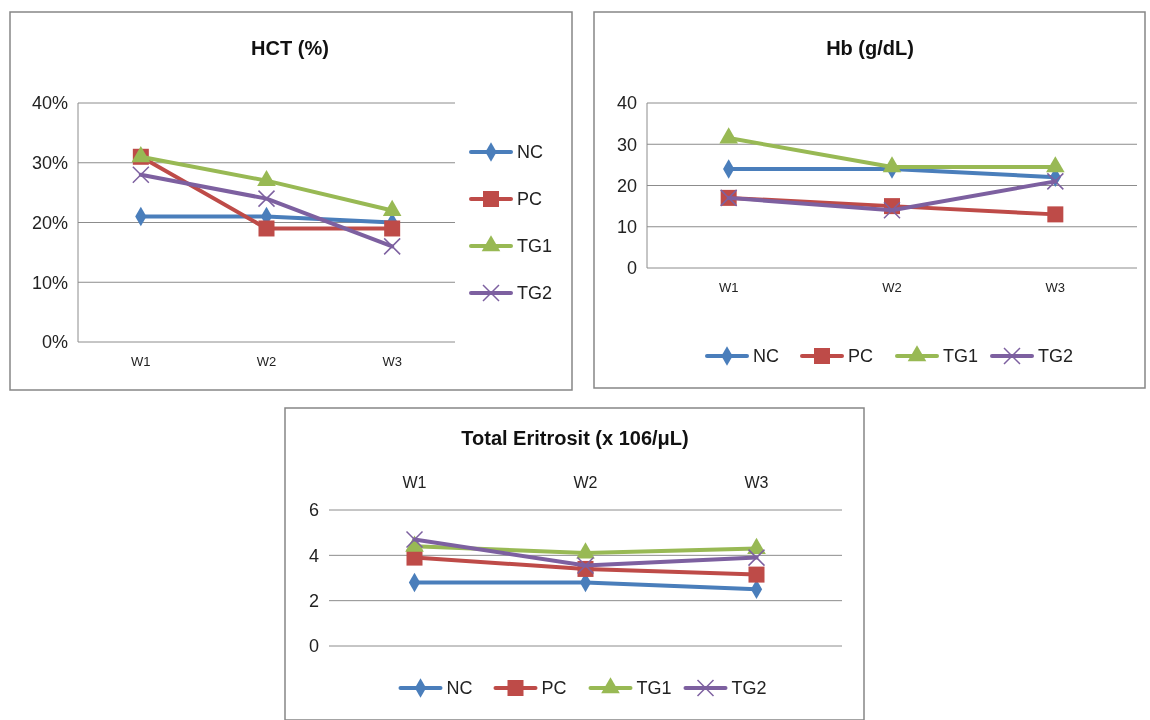 The width and height of the screenshot is (1150, 720). What do you see at coordinates (290, 48) in the screenshot?
I see `chart-title: HCT (%)` at bounding box center [290, 48].